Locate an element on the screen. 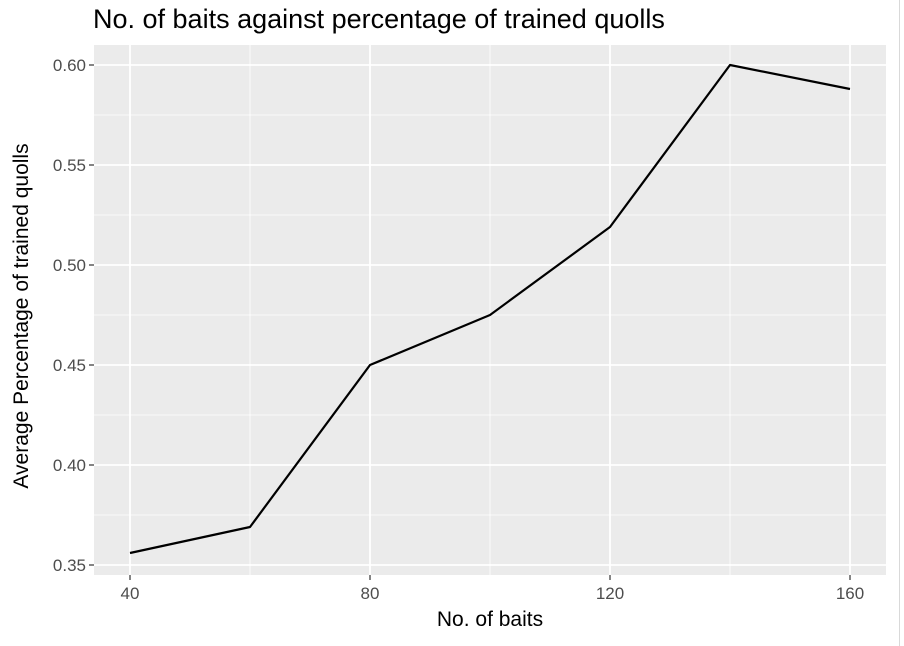  y-tick-label: 0.50 is located at coordinates (69, 265).